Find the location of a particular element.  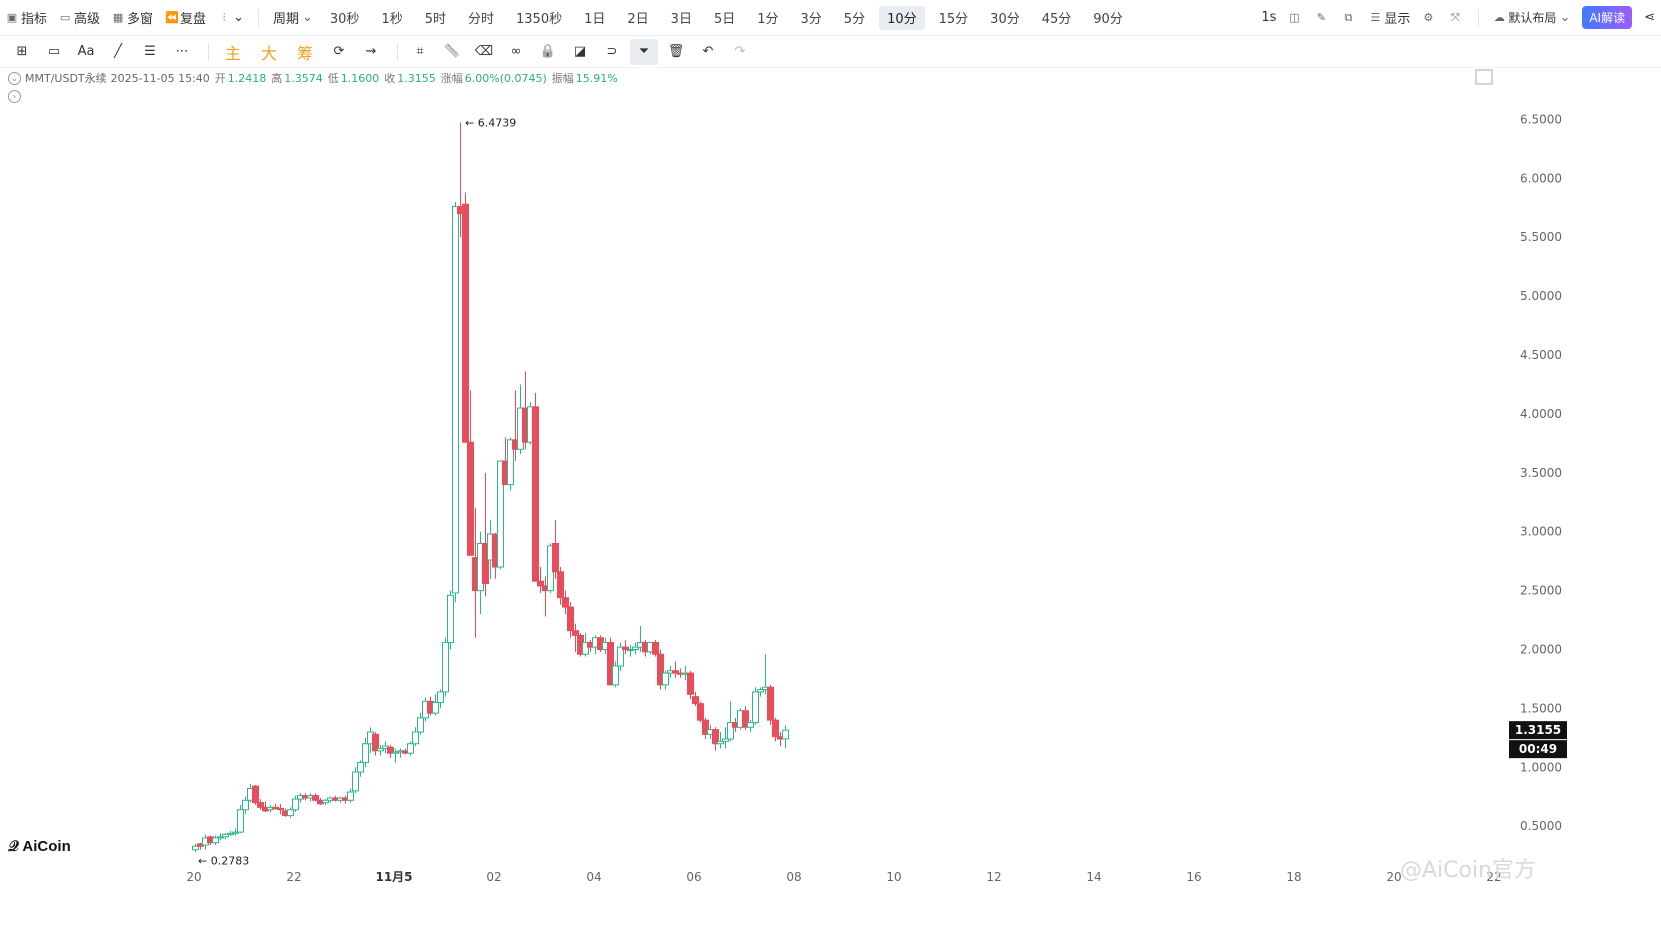

eraser-tool: ⌫ is located at coordinates (484, 52).